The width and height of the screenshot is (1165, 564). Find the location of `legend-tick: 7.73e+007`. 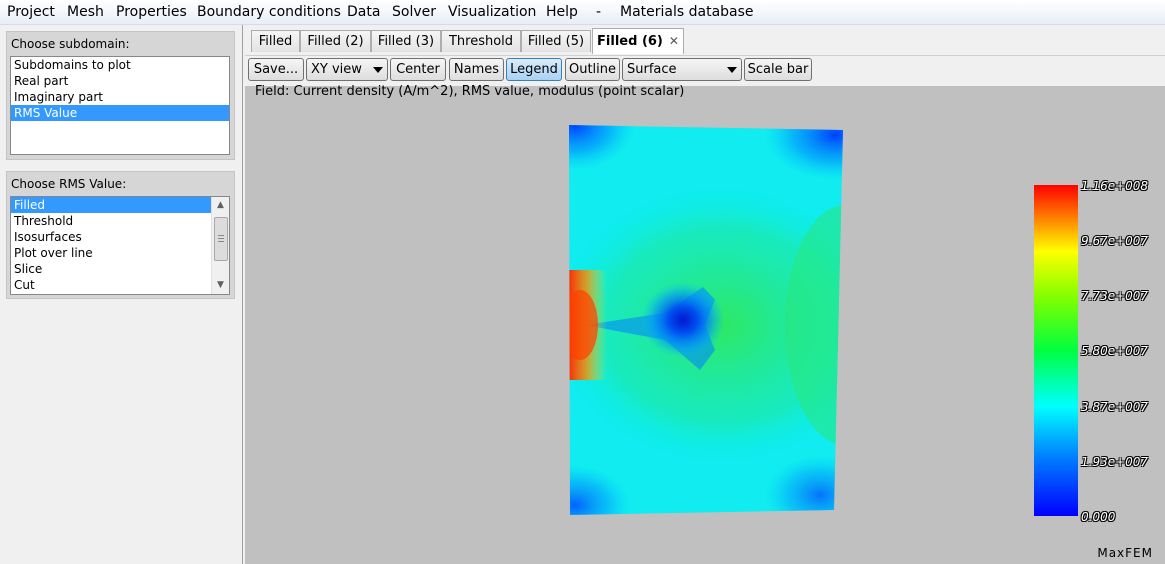

legend-tick: 7.73e+007 is located at coordinates (1115, 296).